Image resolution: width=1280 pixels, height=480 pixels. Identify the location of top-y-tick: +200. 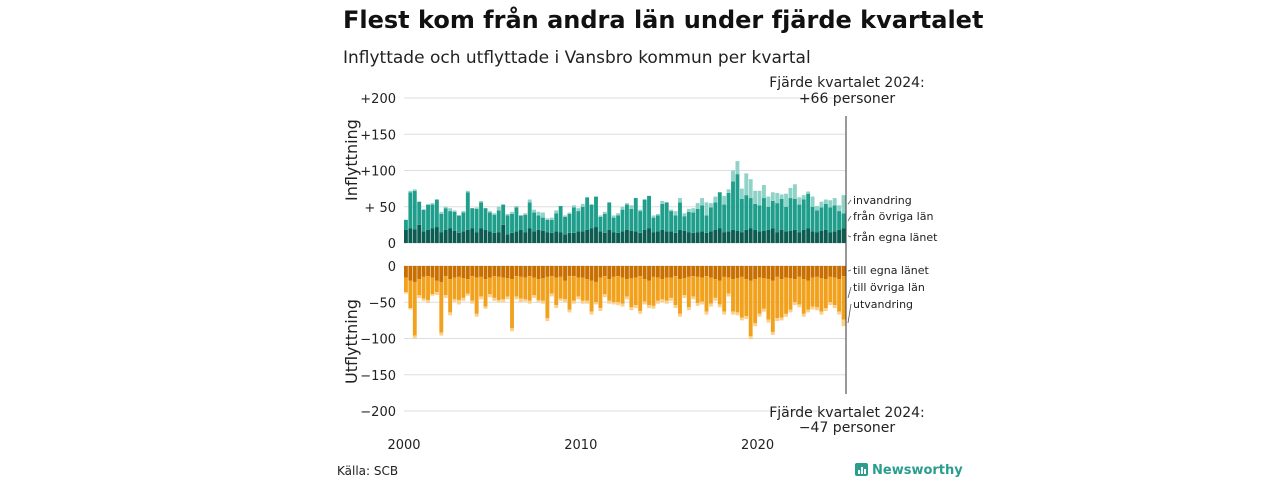
(378, 99).